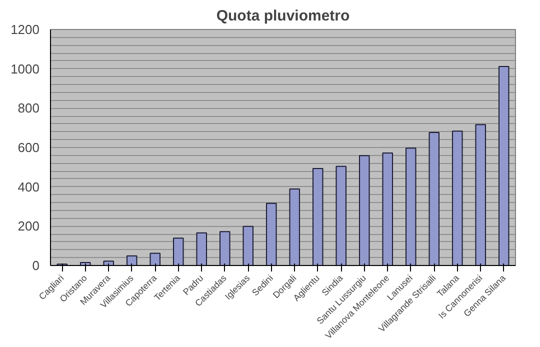  Describe the element at coordinates (25, 68) in the screenshot. I see `y-tick-label: 1000` at that location.